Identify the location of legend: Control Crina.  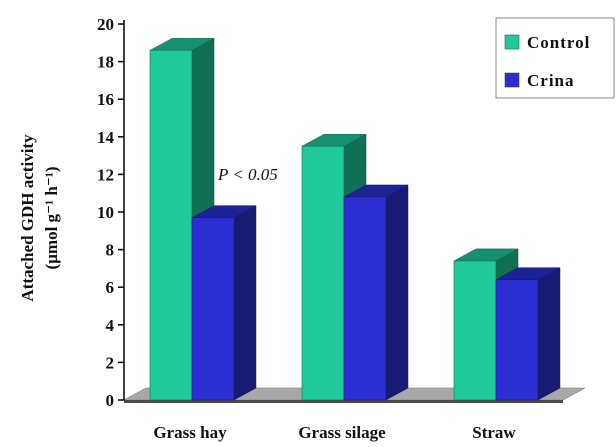
(555, 58).